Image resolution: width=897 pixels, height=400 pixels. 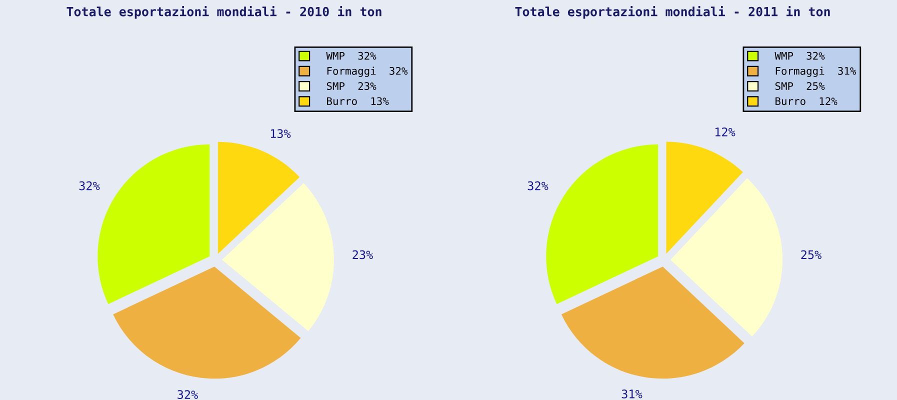 What do you see at coordinates (224, 12) in the screenshot?
I see `chart-title: Totale esportazioni mondiali - 2010 in ton` at bounding box center [224, 12].